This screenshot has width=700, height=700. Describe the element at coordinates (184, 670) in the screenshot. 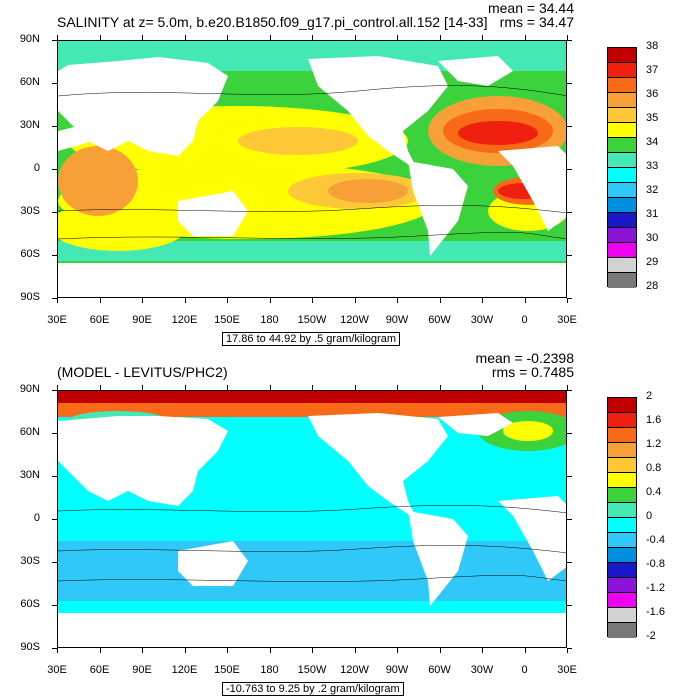

I see `lon-label: 120E` at that location.